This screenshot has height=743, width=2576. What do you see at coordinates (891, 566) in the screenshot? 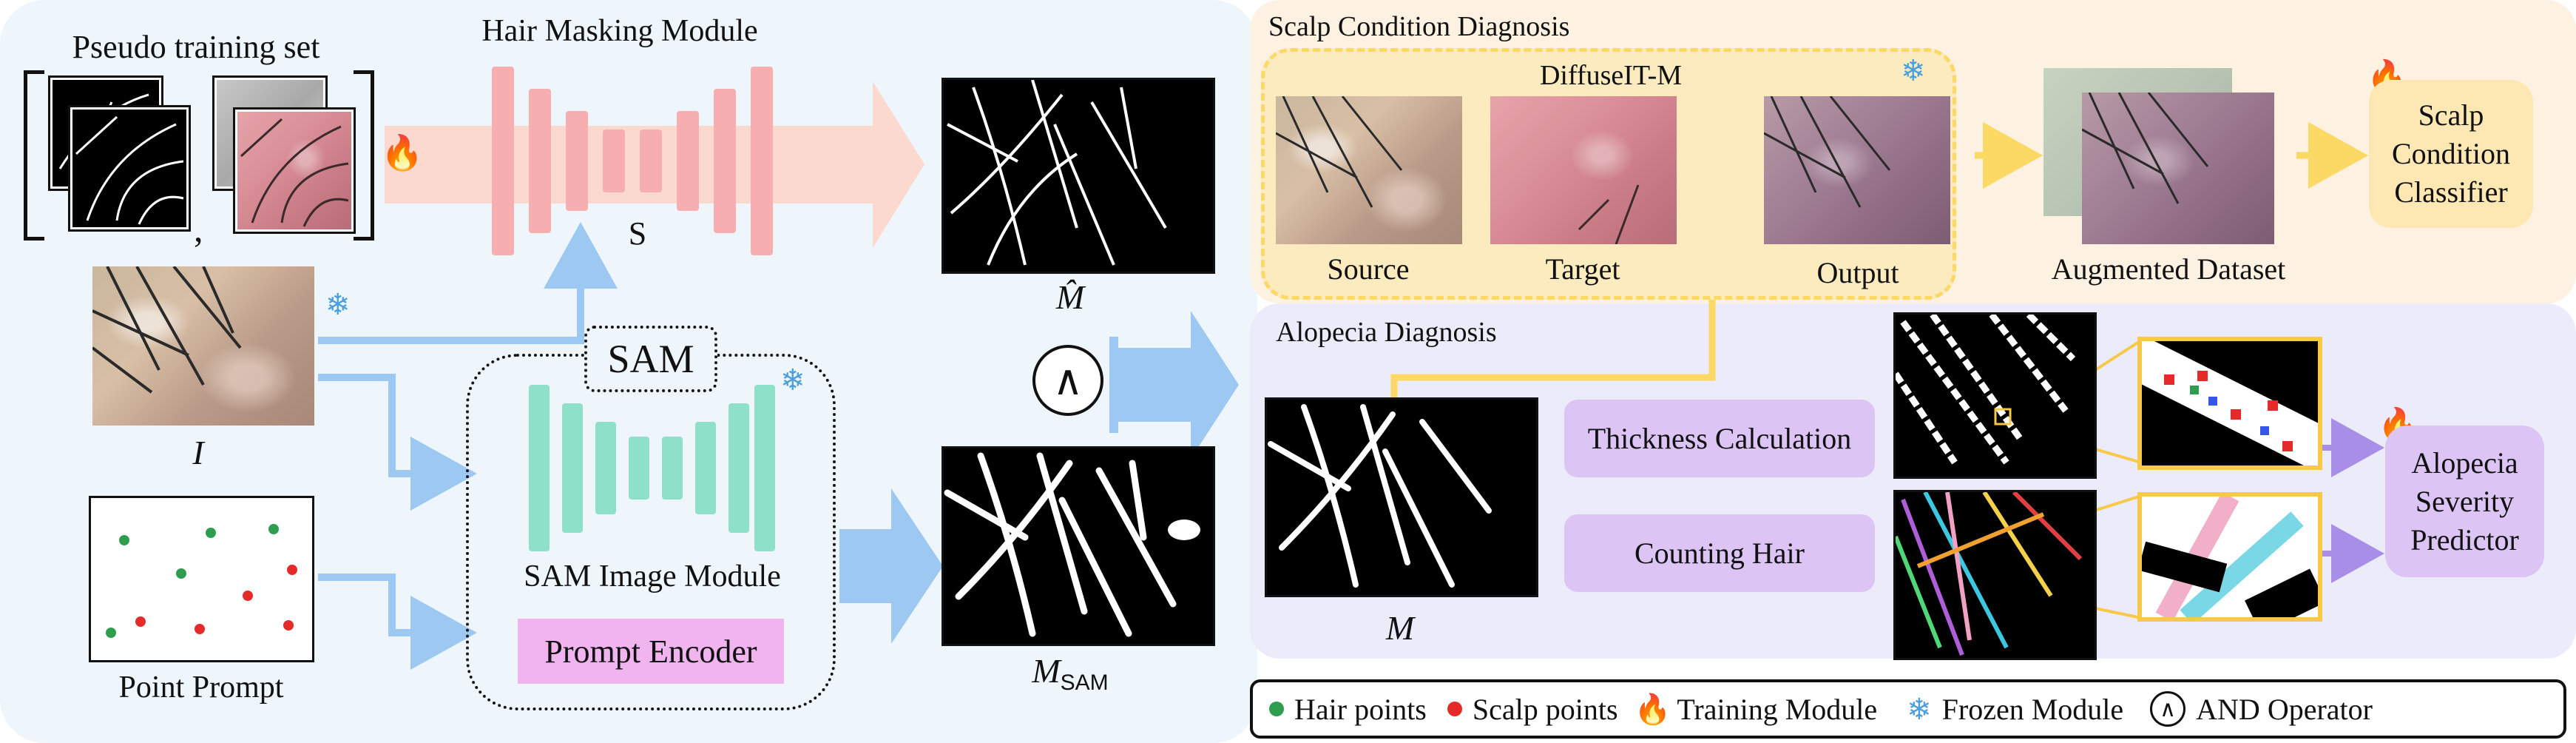
I see `sam-to-msam-arrow` at bounding box center [891, 566].